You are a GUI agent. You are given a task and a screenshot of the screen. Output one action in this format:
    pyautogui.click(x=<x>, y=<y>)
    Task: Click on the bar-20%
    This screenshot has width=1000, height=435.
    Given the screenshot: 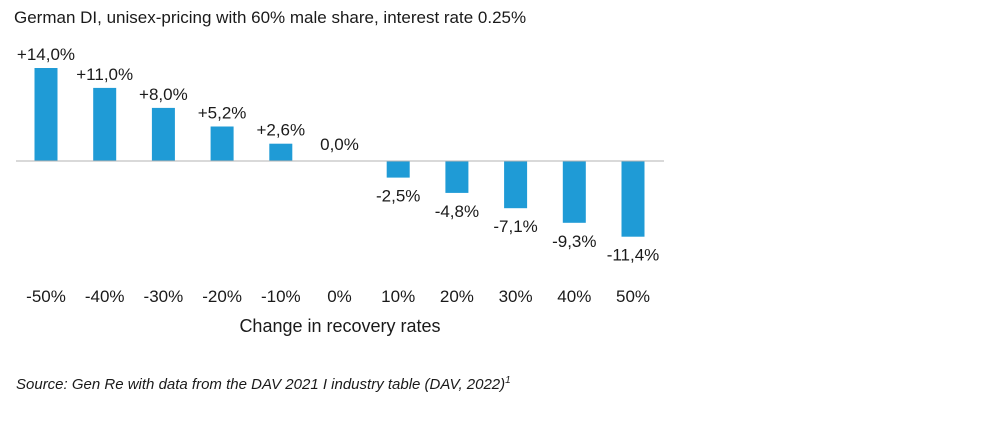 What is the action you would take?
    pyautogui.click(x=457, y=177)
    